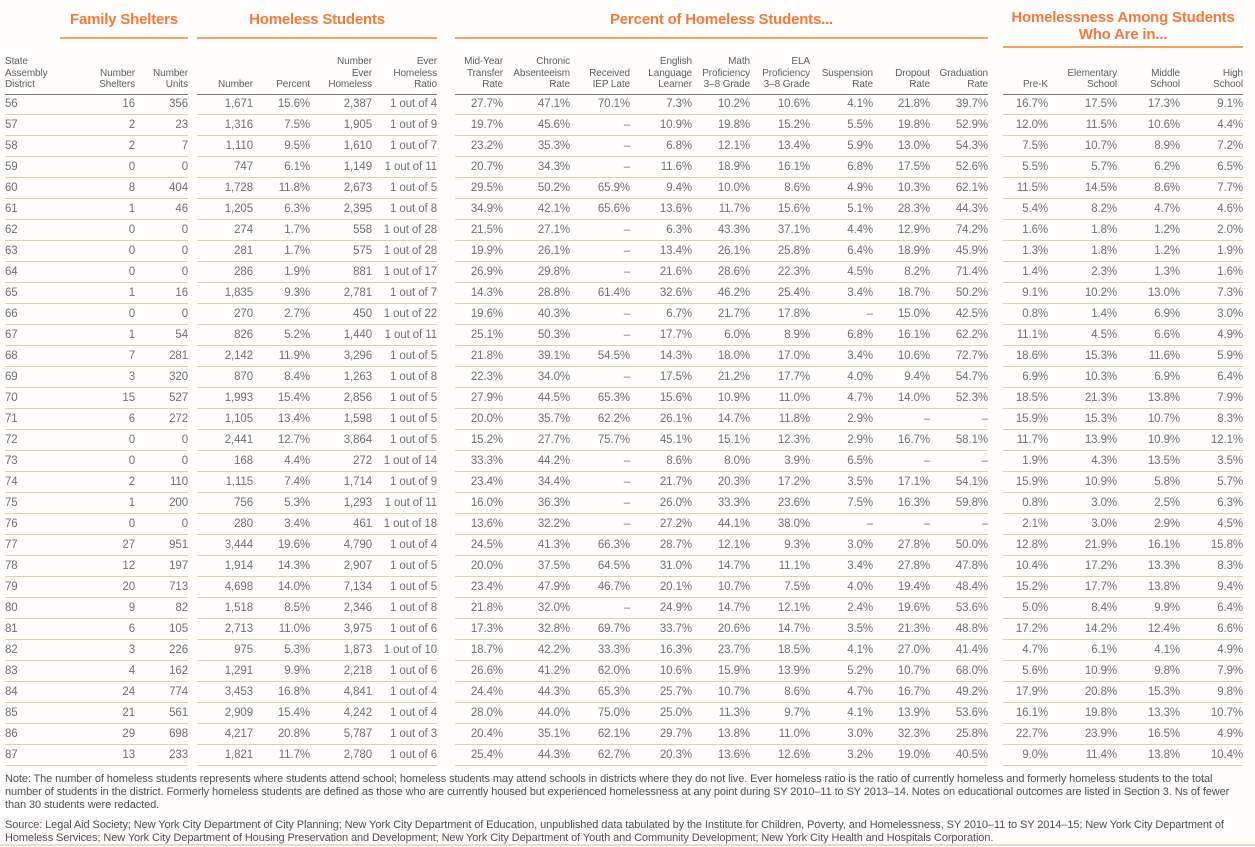  What do you see at coordinates (959, 671) in the screenshot?
I see `cell-graduation-rate: 68.0%` at bounding box center [959, 671].